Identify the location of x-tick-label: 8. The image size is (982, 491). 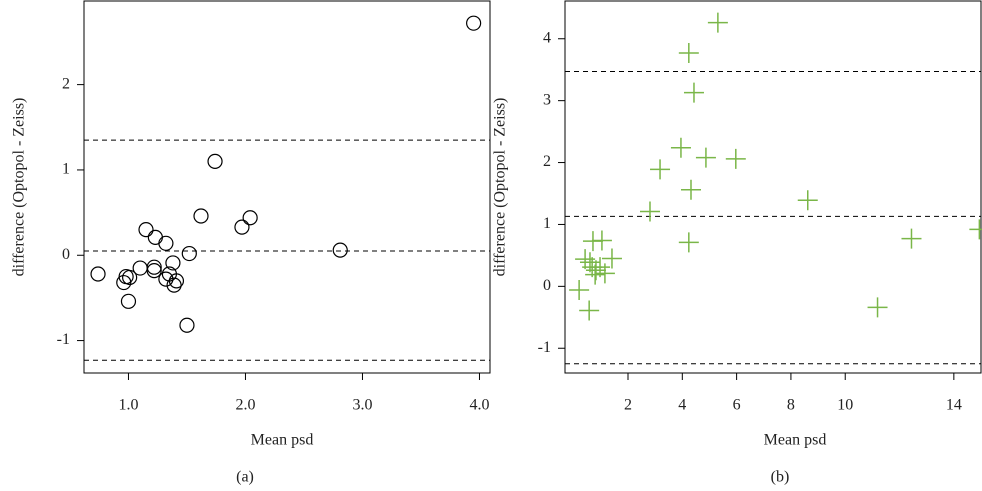
(791, 405).